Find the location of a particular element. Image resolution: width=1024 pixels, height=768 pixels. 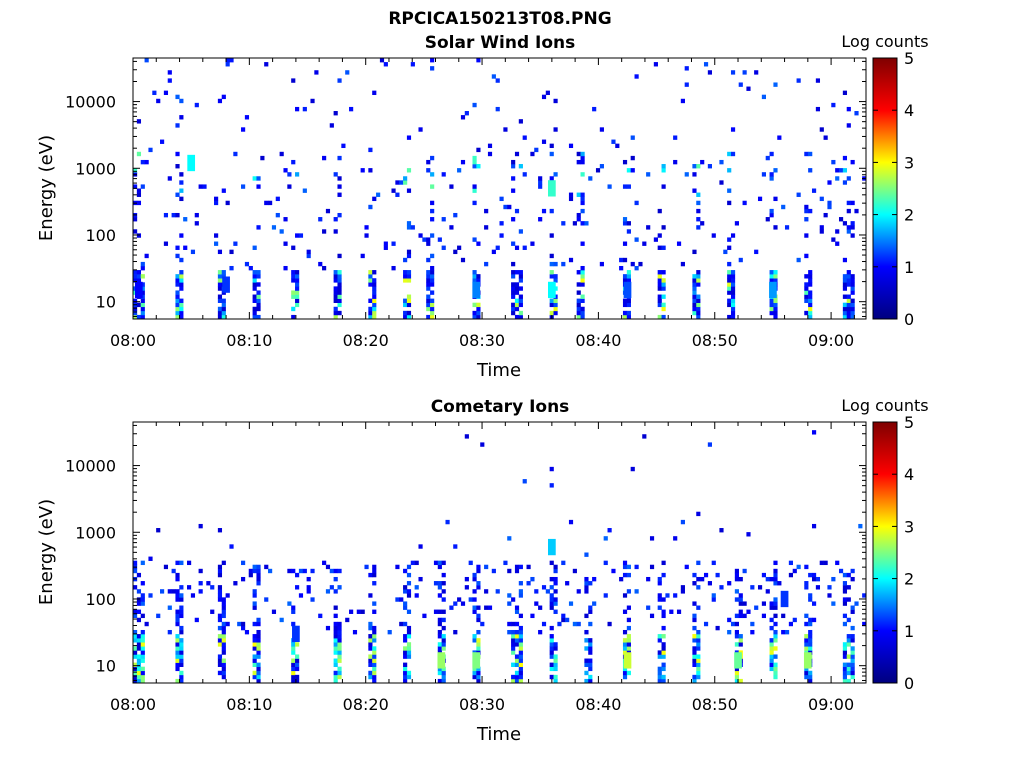

x-tick-label: 08:30 is located at coordinates (482, 704).